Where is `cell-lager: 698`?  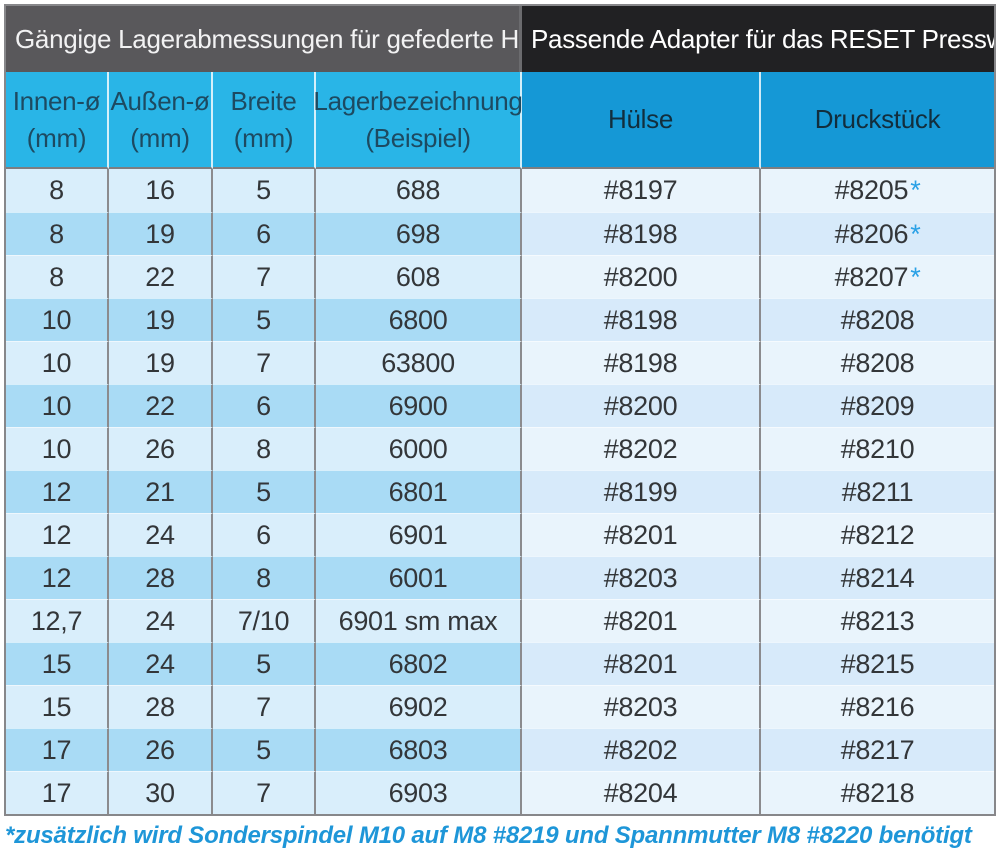 cell-lager: 698 is located at coordinates (419, 233).